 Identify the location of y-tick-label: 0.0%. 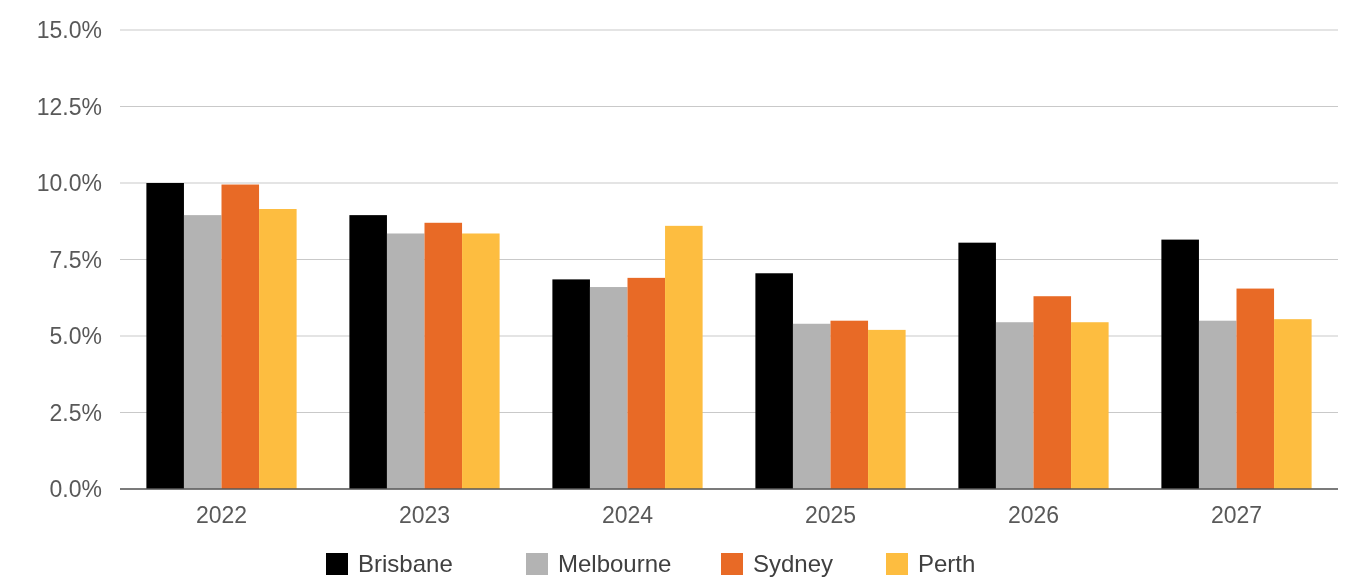
(75, 489).